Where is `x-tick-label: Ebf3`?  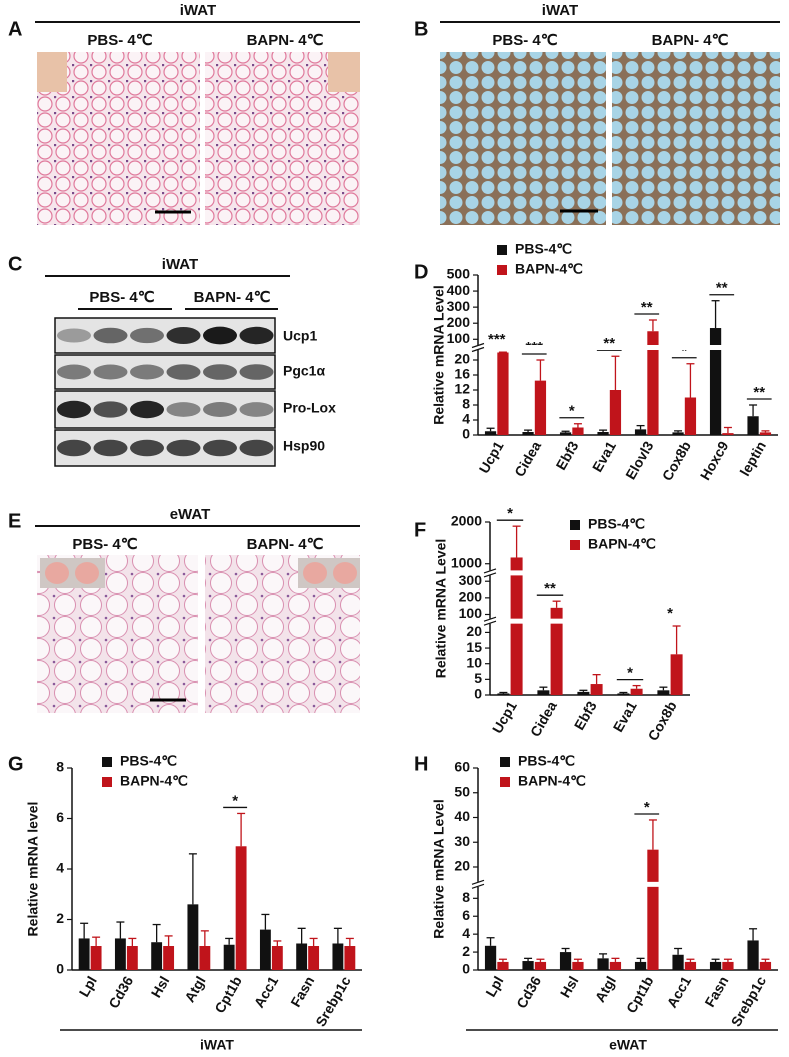
x-tick-label: Ebf3 is located at coordinates (567, 455).